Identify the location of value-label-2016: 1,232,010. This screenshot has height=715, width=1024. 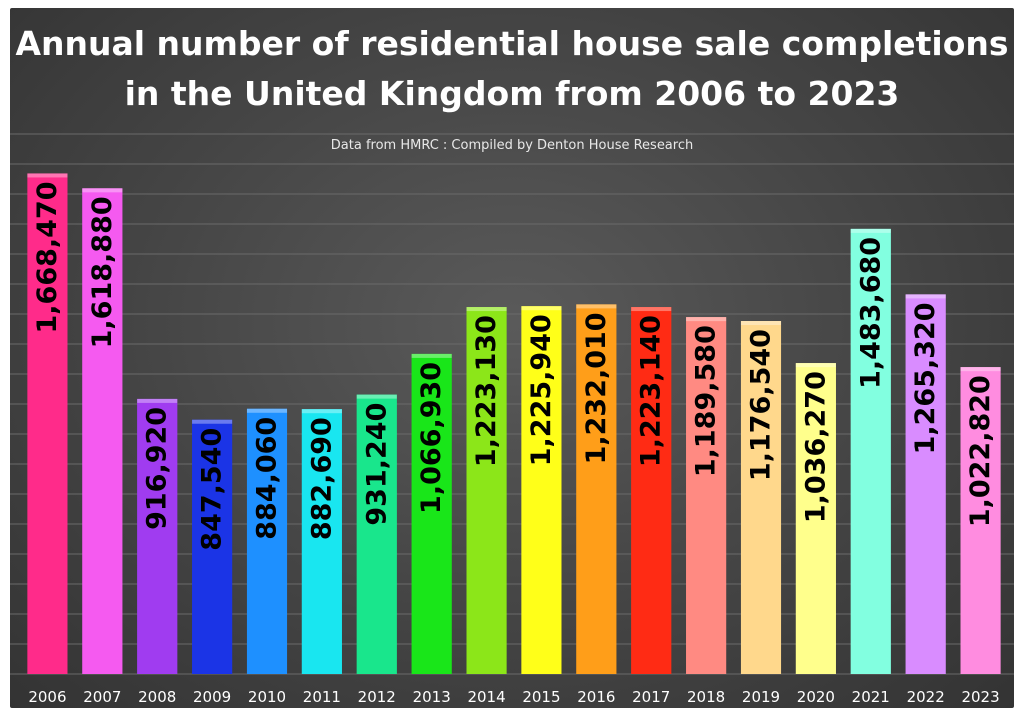
(596, 388).